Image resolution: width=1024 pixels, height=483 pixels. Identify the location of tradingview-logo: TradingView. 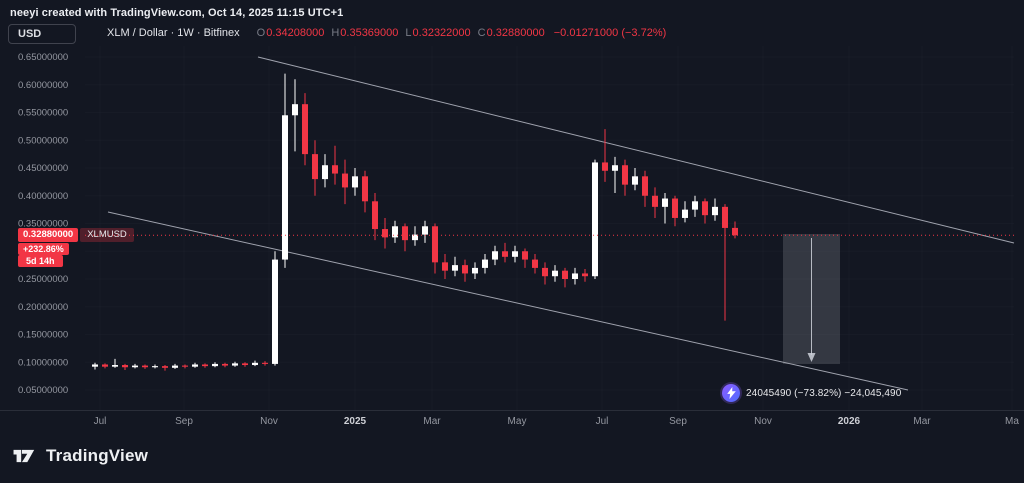
(80, 456).